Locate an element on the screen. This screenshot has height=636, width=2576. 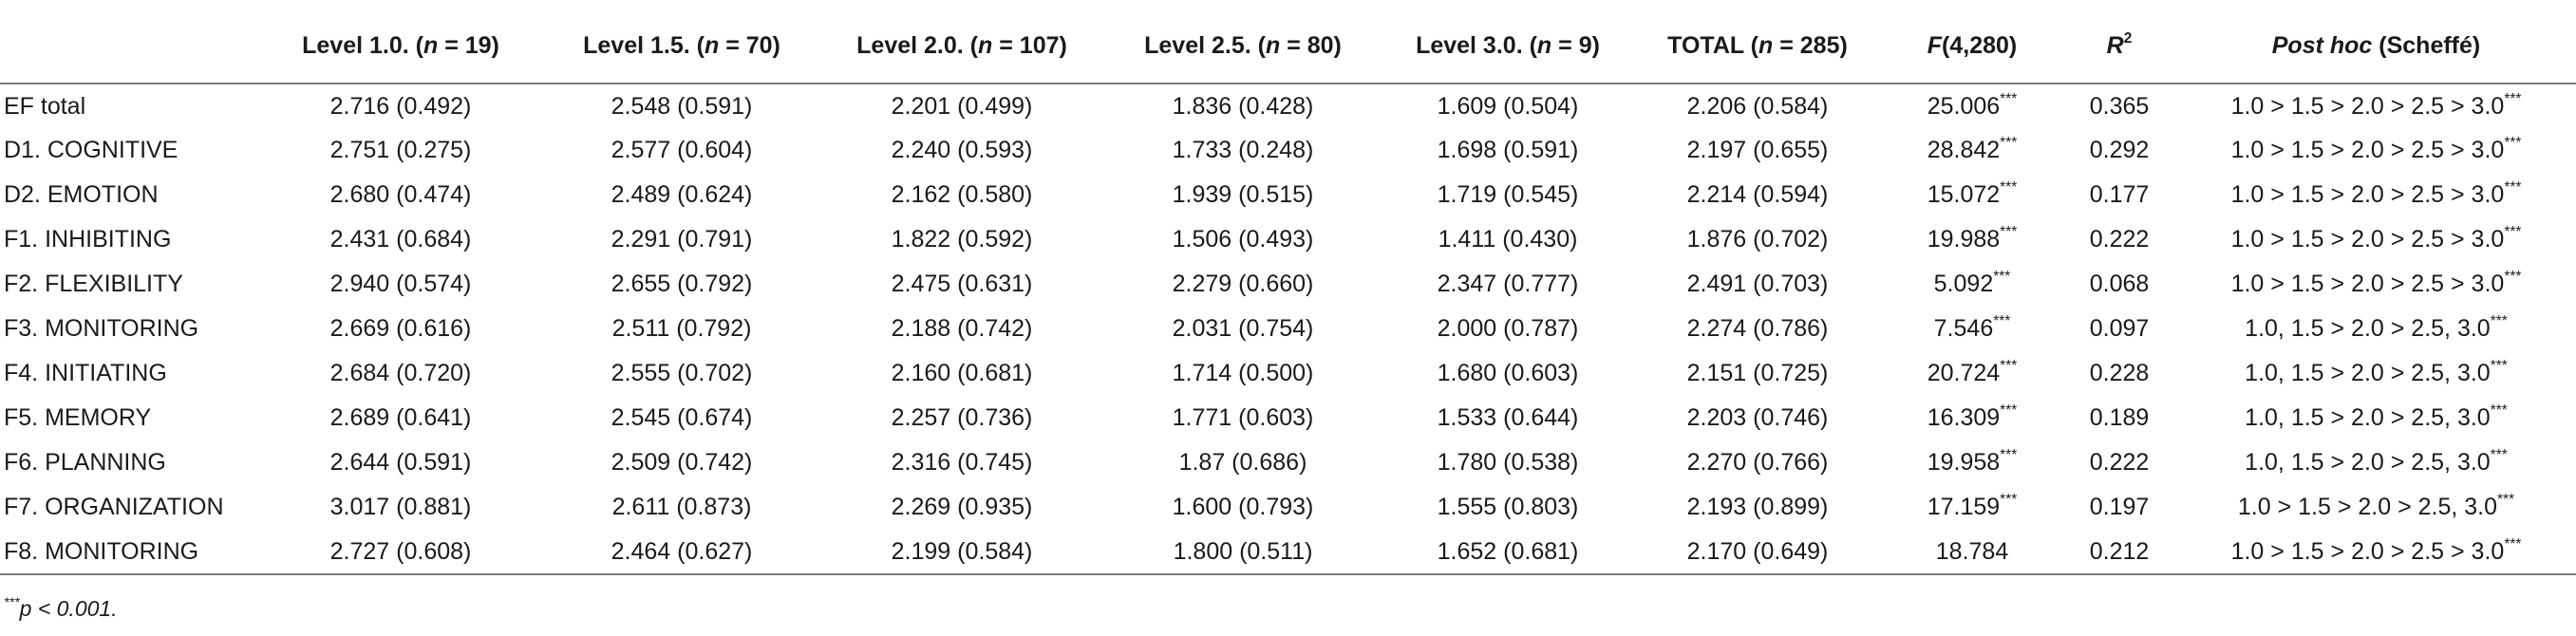
table-cell: 2.680 (0.474) is located at coordinates (400, 195).